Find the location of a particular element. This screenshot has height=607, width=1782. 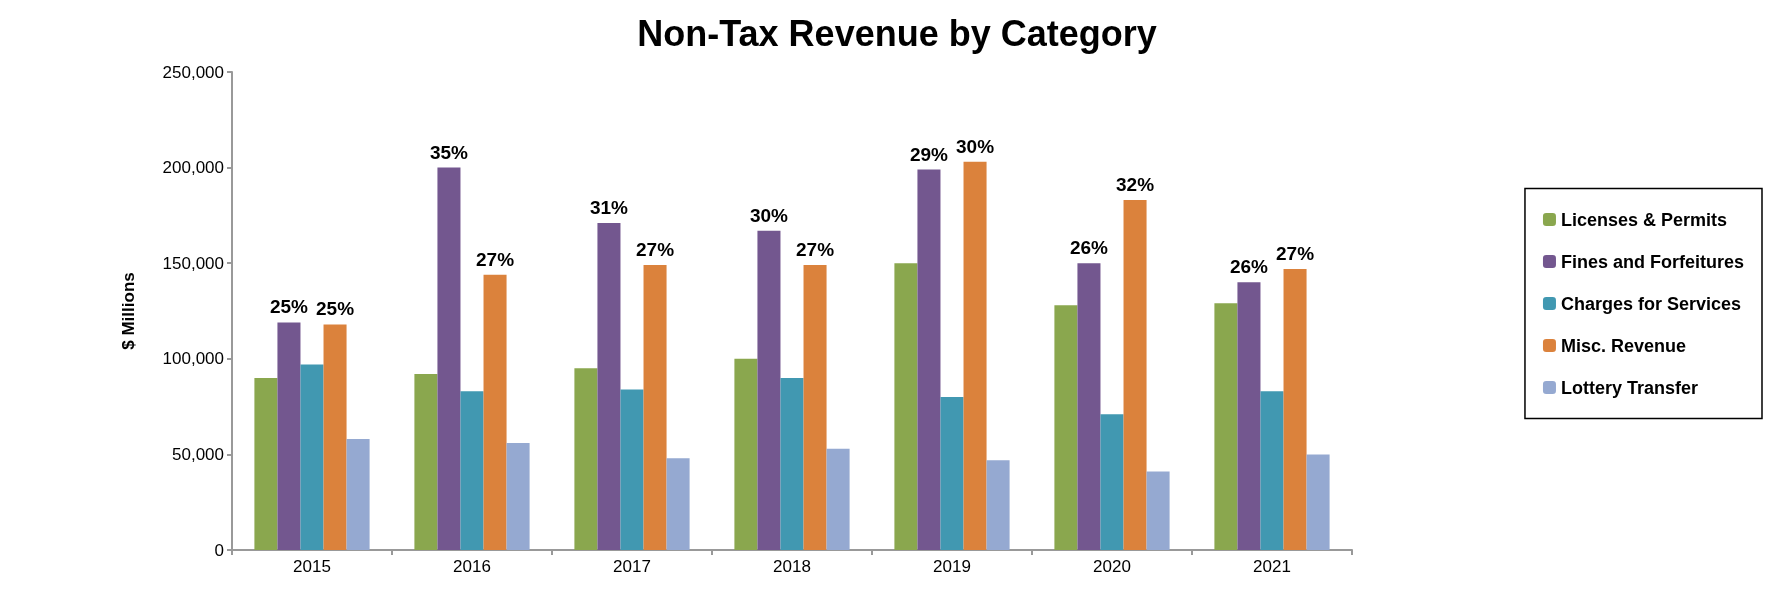

y-tick-label: 0 is located at coordinates (219, 550).